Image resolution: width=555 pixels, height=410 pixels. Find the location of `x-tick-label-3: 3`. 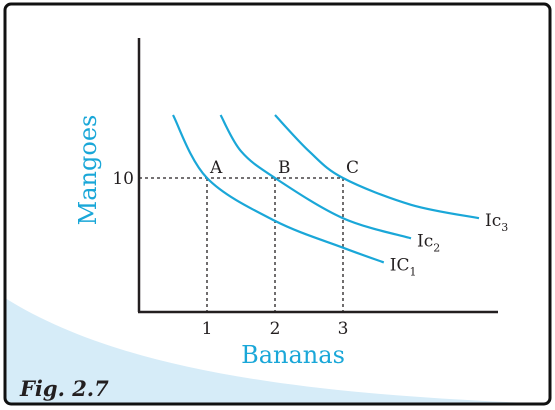

x-tick-label-3: 3 is located at coordinates (343, 329).